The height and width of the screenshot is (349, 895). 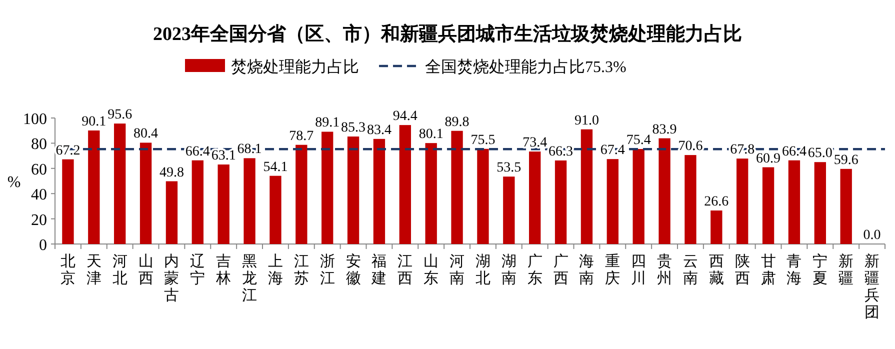 What do you see at coordinates (197, 152) in the screenshot?
I see `data-label: 66.4` at bounding box center [197, 152].